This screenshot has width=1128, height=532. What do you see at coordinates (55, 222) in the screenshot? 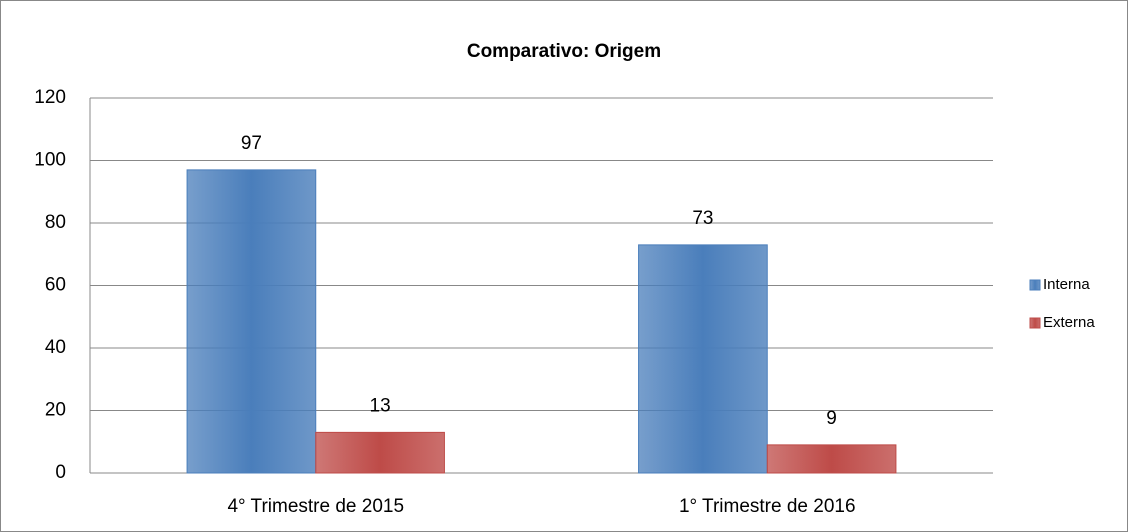
I see `y-tick-label: 80` at bounding box center [55, 222].